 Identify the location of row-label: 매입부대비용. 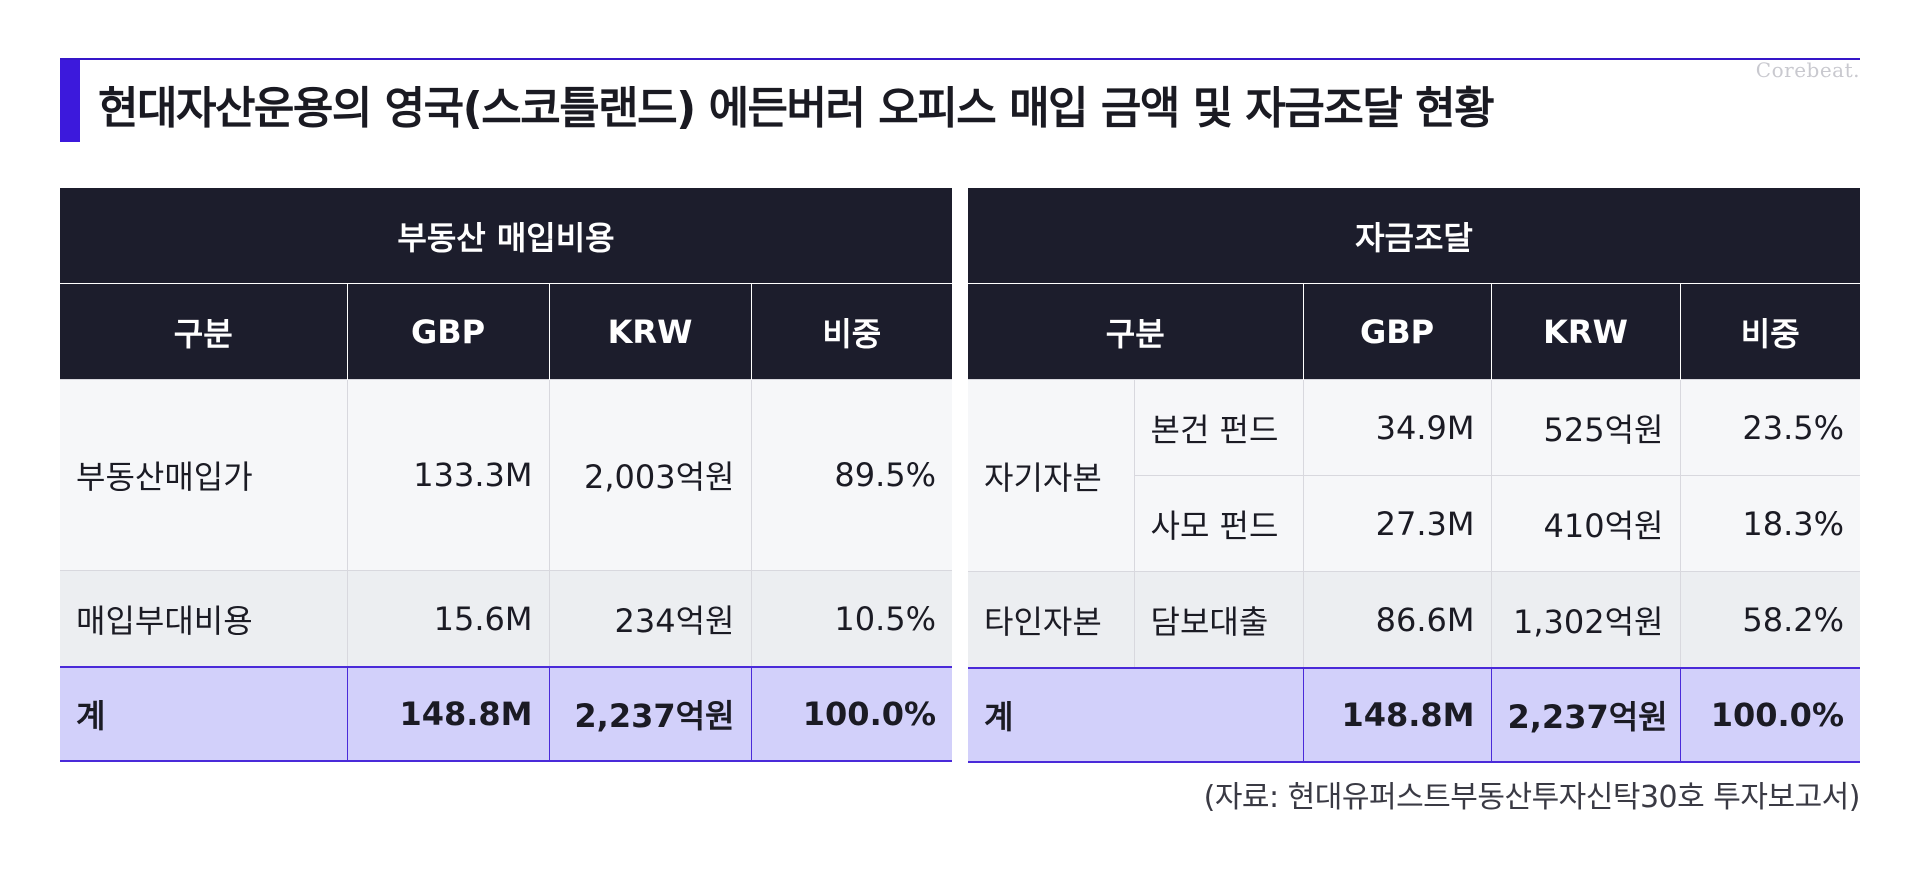
(204, 619).